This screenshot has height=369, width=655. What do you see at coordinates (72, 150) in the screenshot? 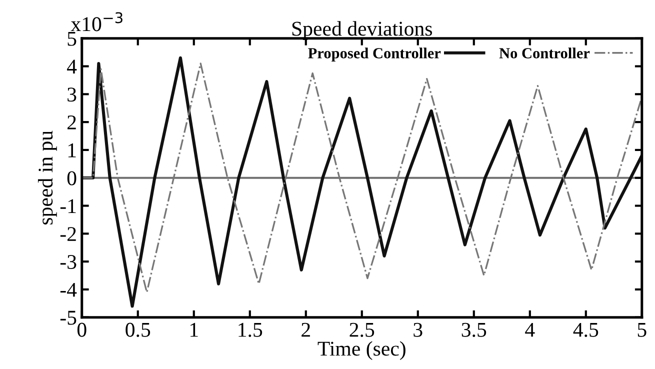
I see `y-tick-label: 1` at bounding box center [72, 150].